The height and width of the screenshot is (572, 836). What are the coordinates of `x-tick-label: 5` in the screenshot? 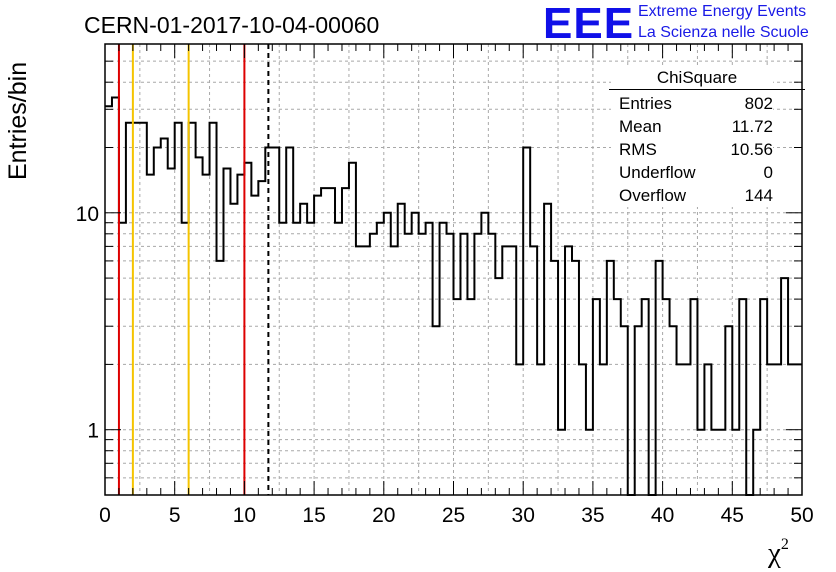 It's located at (175, 515).